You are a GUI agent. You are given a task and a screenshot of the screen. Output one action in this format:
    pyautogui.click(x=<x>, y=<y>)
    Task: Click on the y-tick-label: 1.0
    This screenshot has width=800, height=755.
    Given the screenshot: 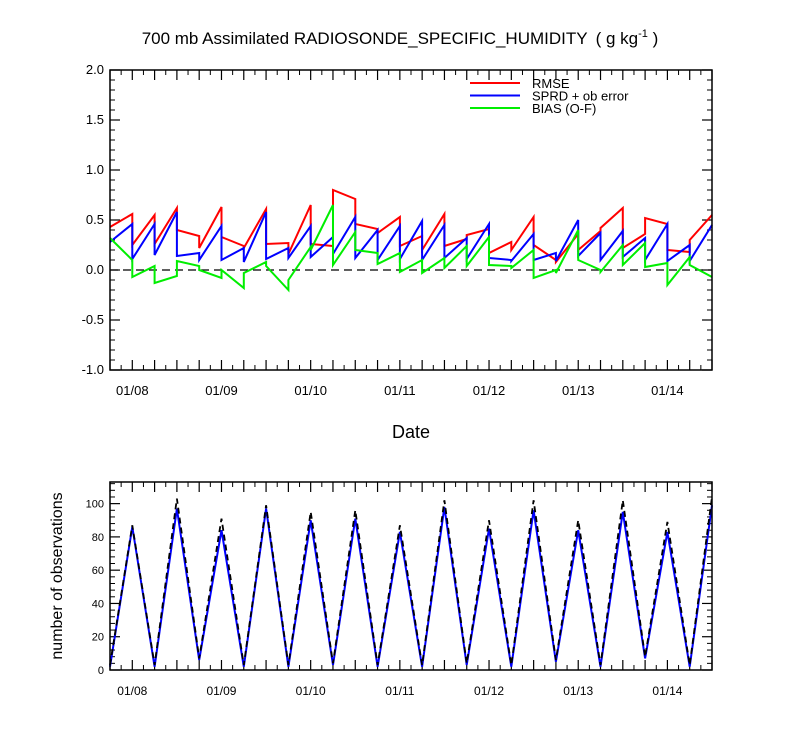 What is the action you would take?
    pyautogui.click(x=95, y=169)
    